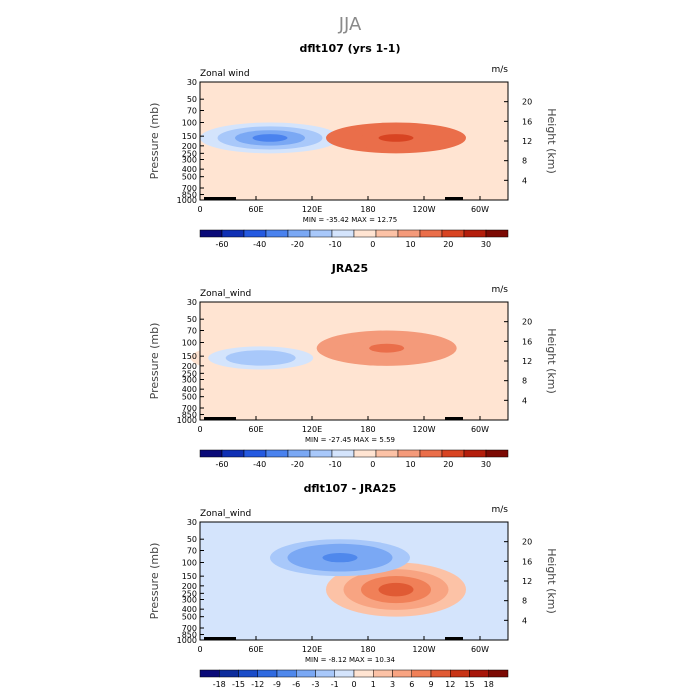  What do you see at coordinates (469, 684) in the screenshot?
I see `colorbar-label: 15` at bounding box center [469, 684].